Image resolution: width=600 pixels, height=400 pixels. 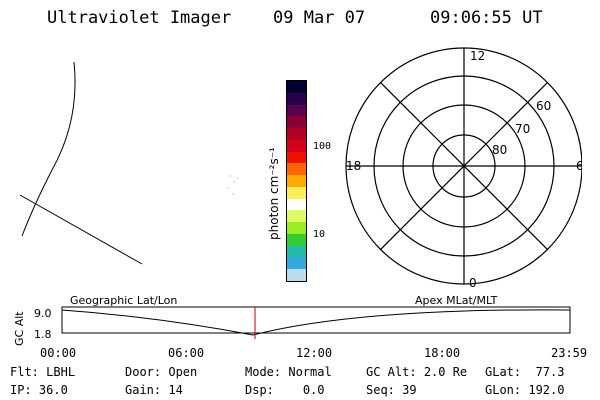 What do you see at coordinates (322, 146) in the screenshot?
I see `colorbar-tick-100: 100` at bounding box center [322, 146].